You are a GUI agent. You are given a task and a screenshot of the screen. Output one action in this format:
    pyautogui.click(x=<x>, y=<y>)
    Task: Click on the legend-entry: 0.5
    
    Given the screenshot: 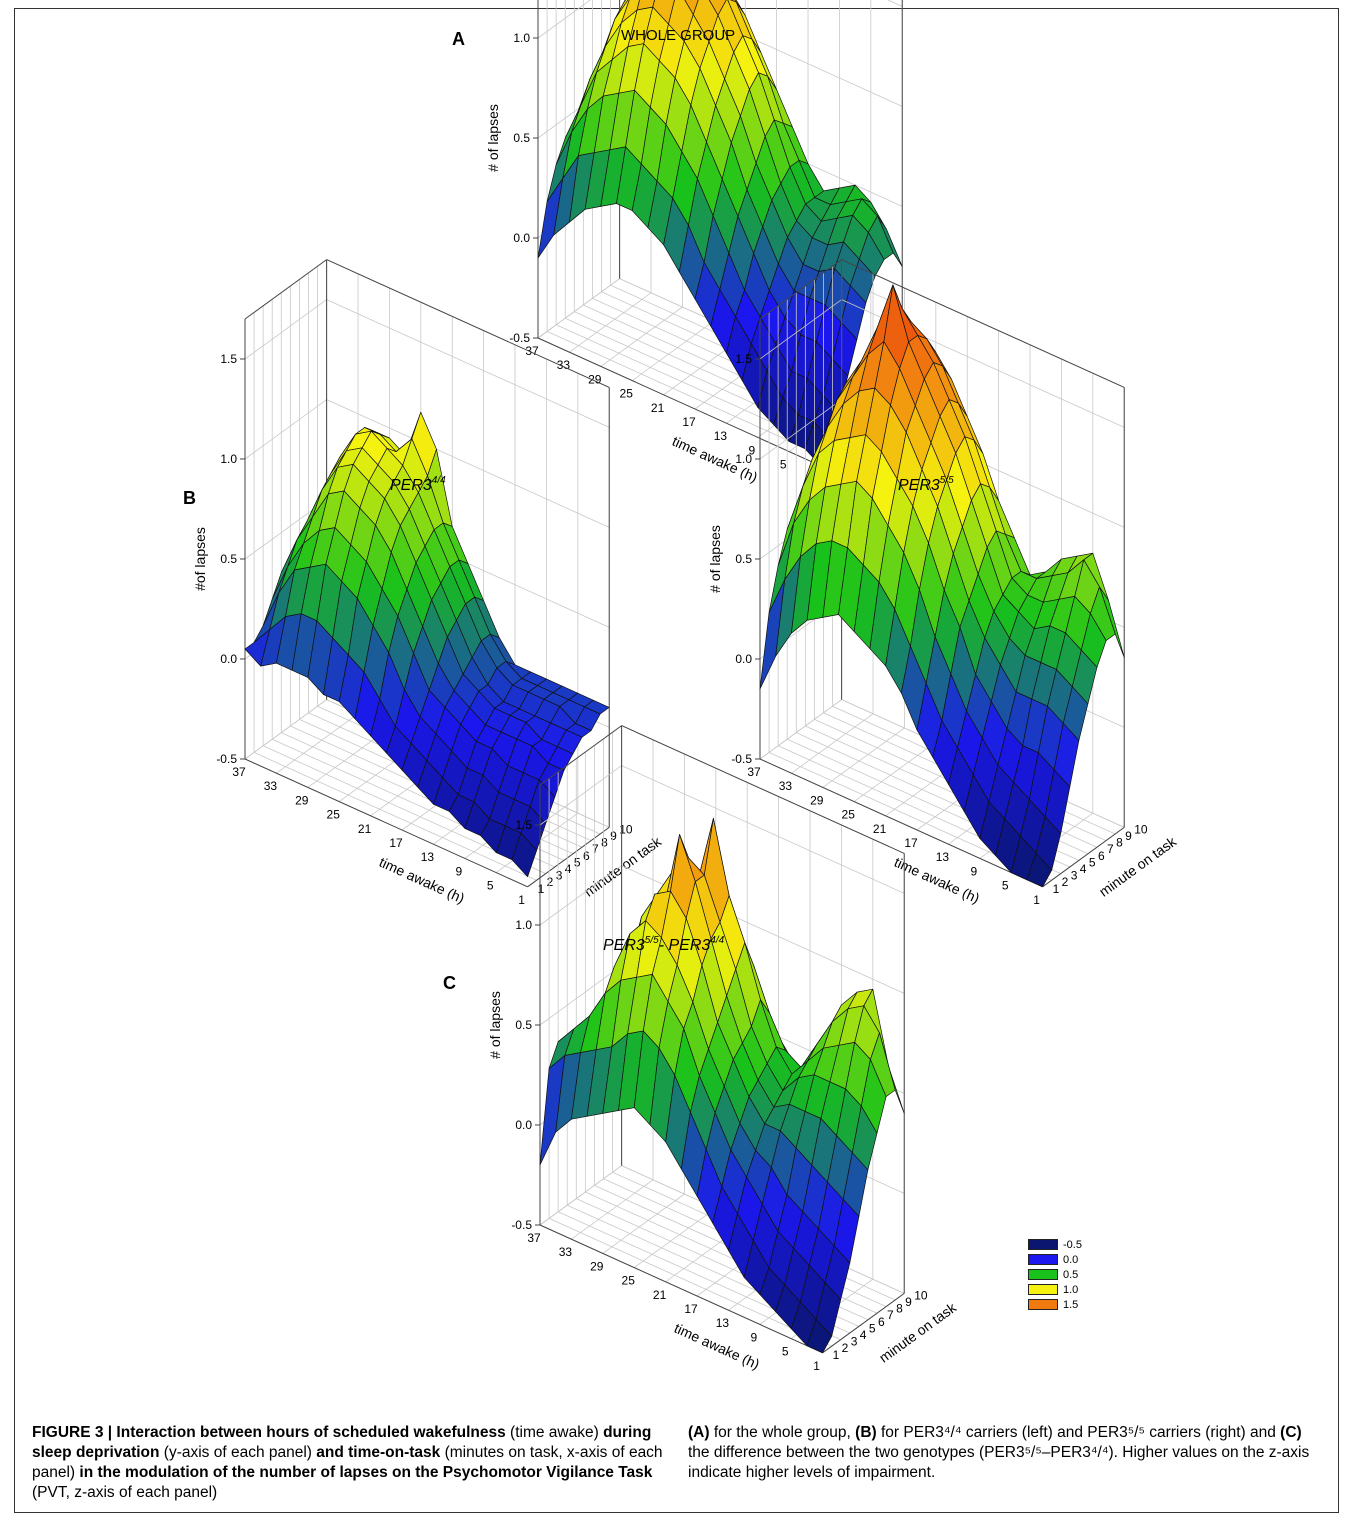 What is the action you would take?
    pyautogui.click(x=1055, y=1274)
    